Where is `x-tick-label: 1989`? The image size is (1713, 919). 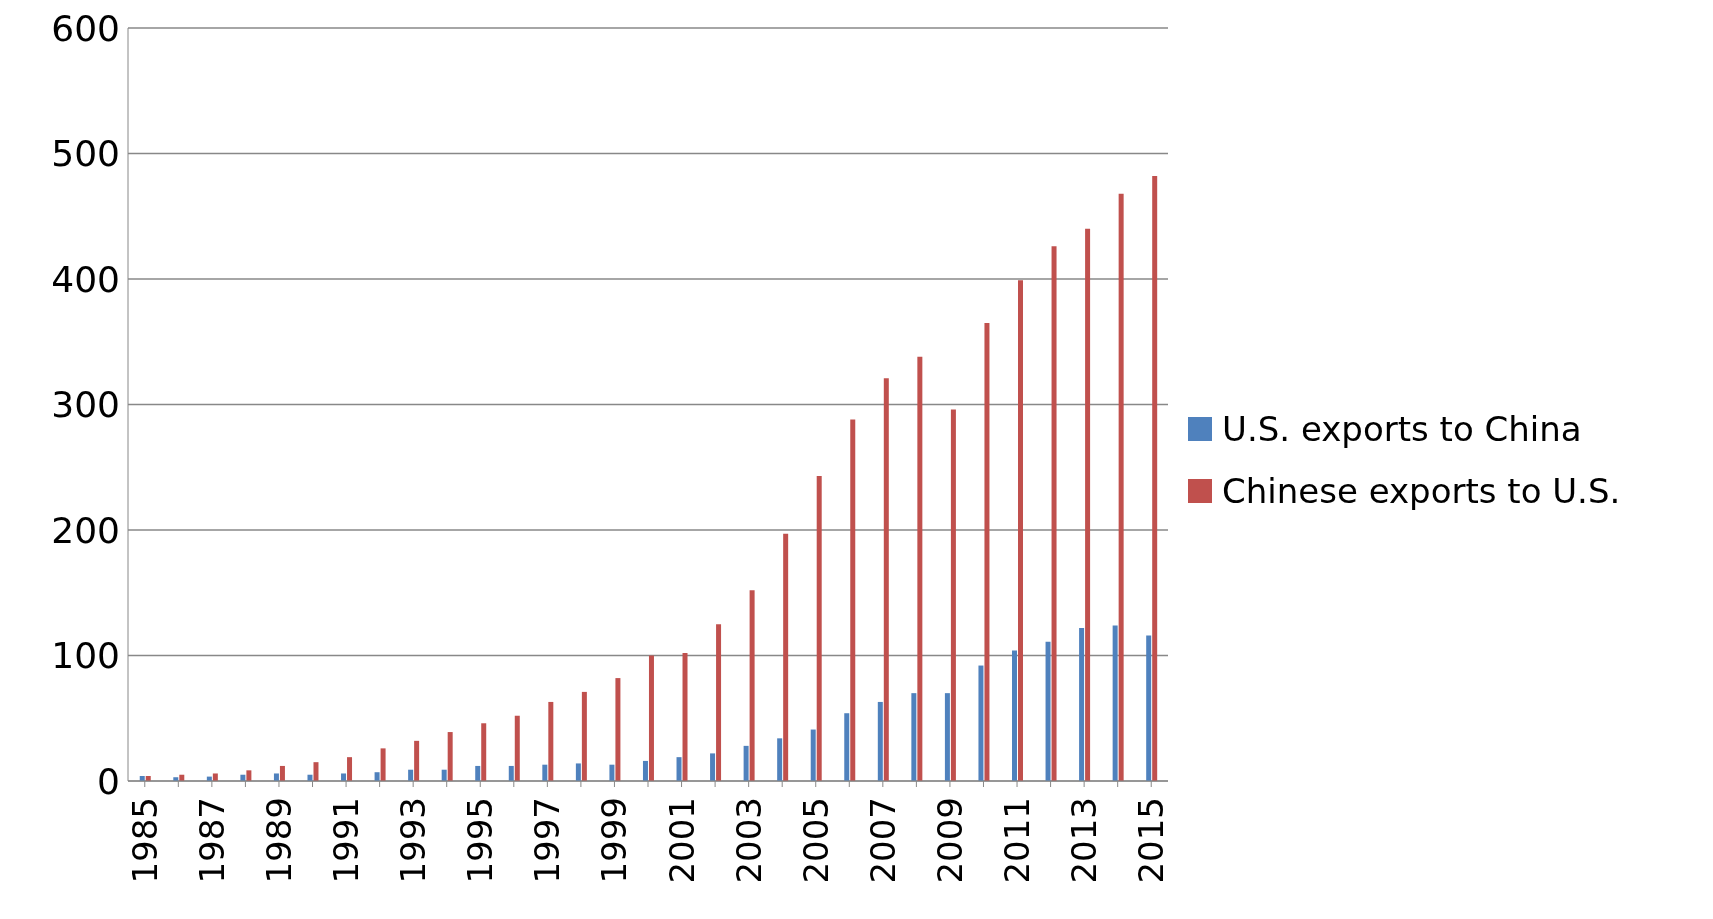
x-tick-label: 1989 is located at coordinates (278, 840).